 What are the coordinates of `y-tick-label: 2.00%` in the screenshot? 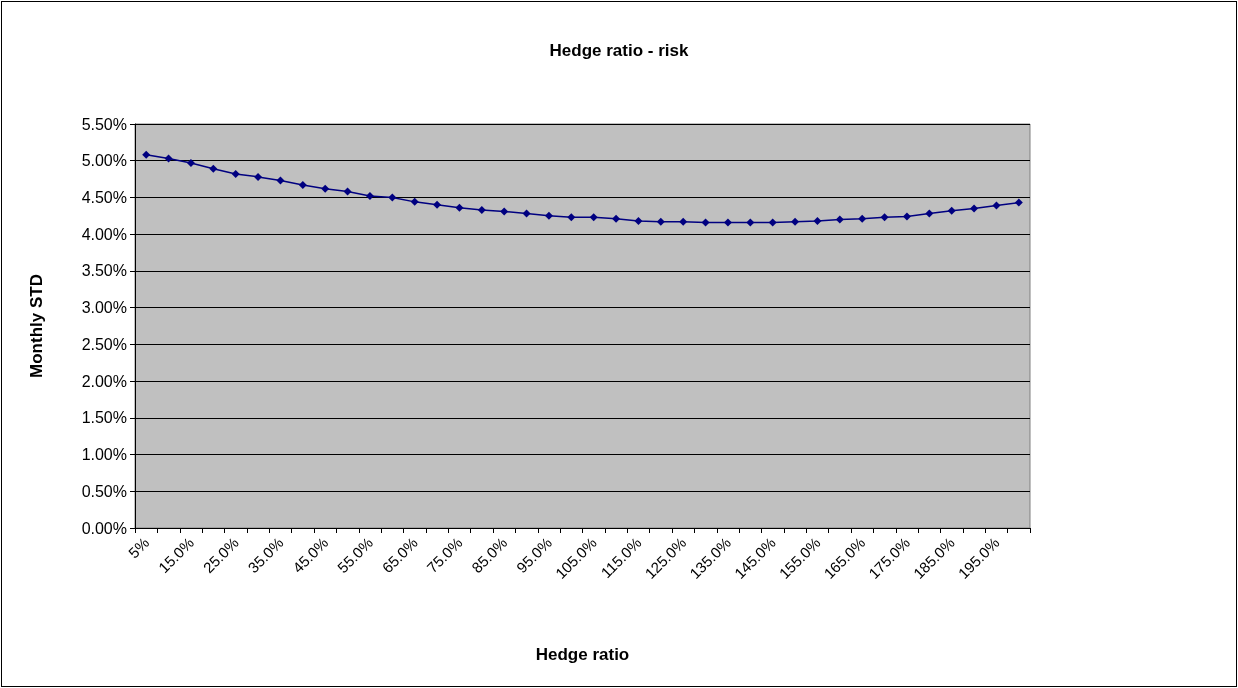 It's located at (104, 381).